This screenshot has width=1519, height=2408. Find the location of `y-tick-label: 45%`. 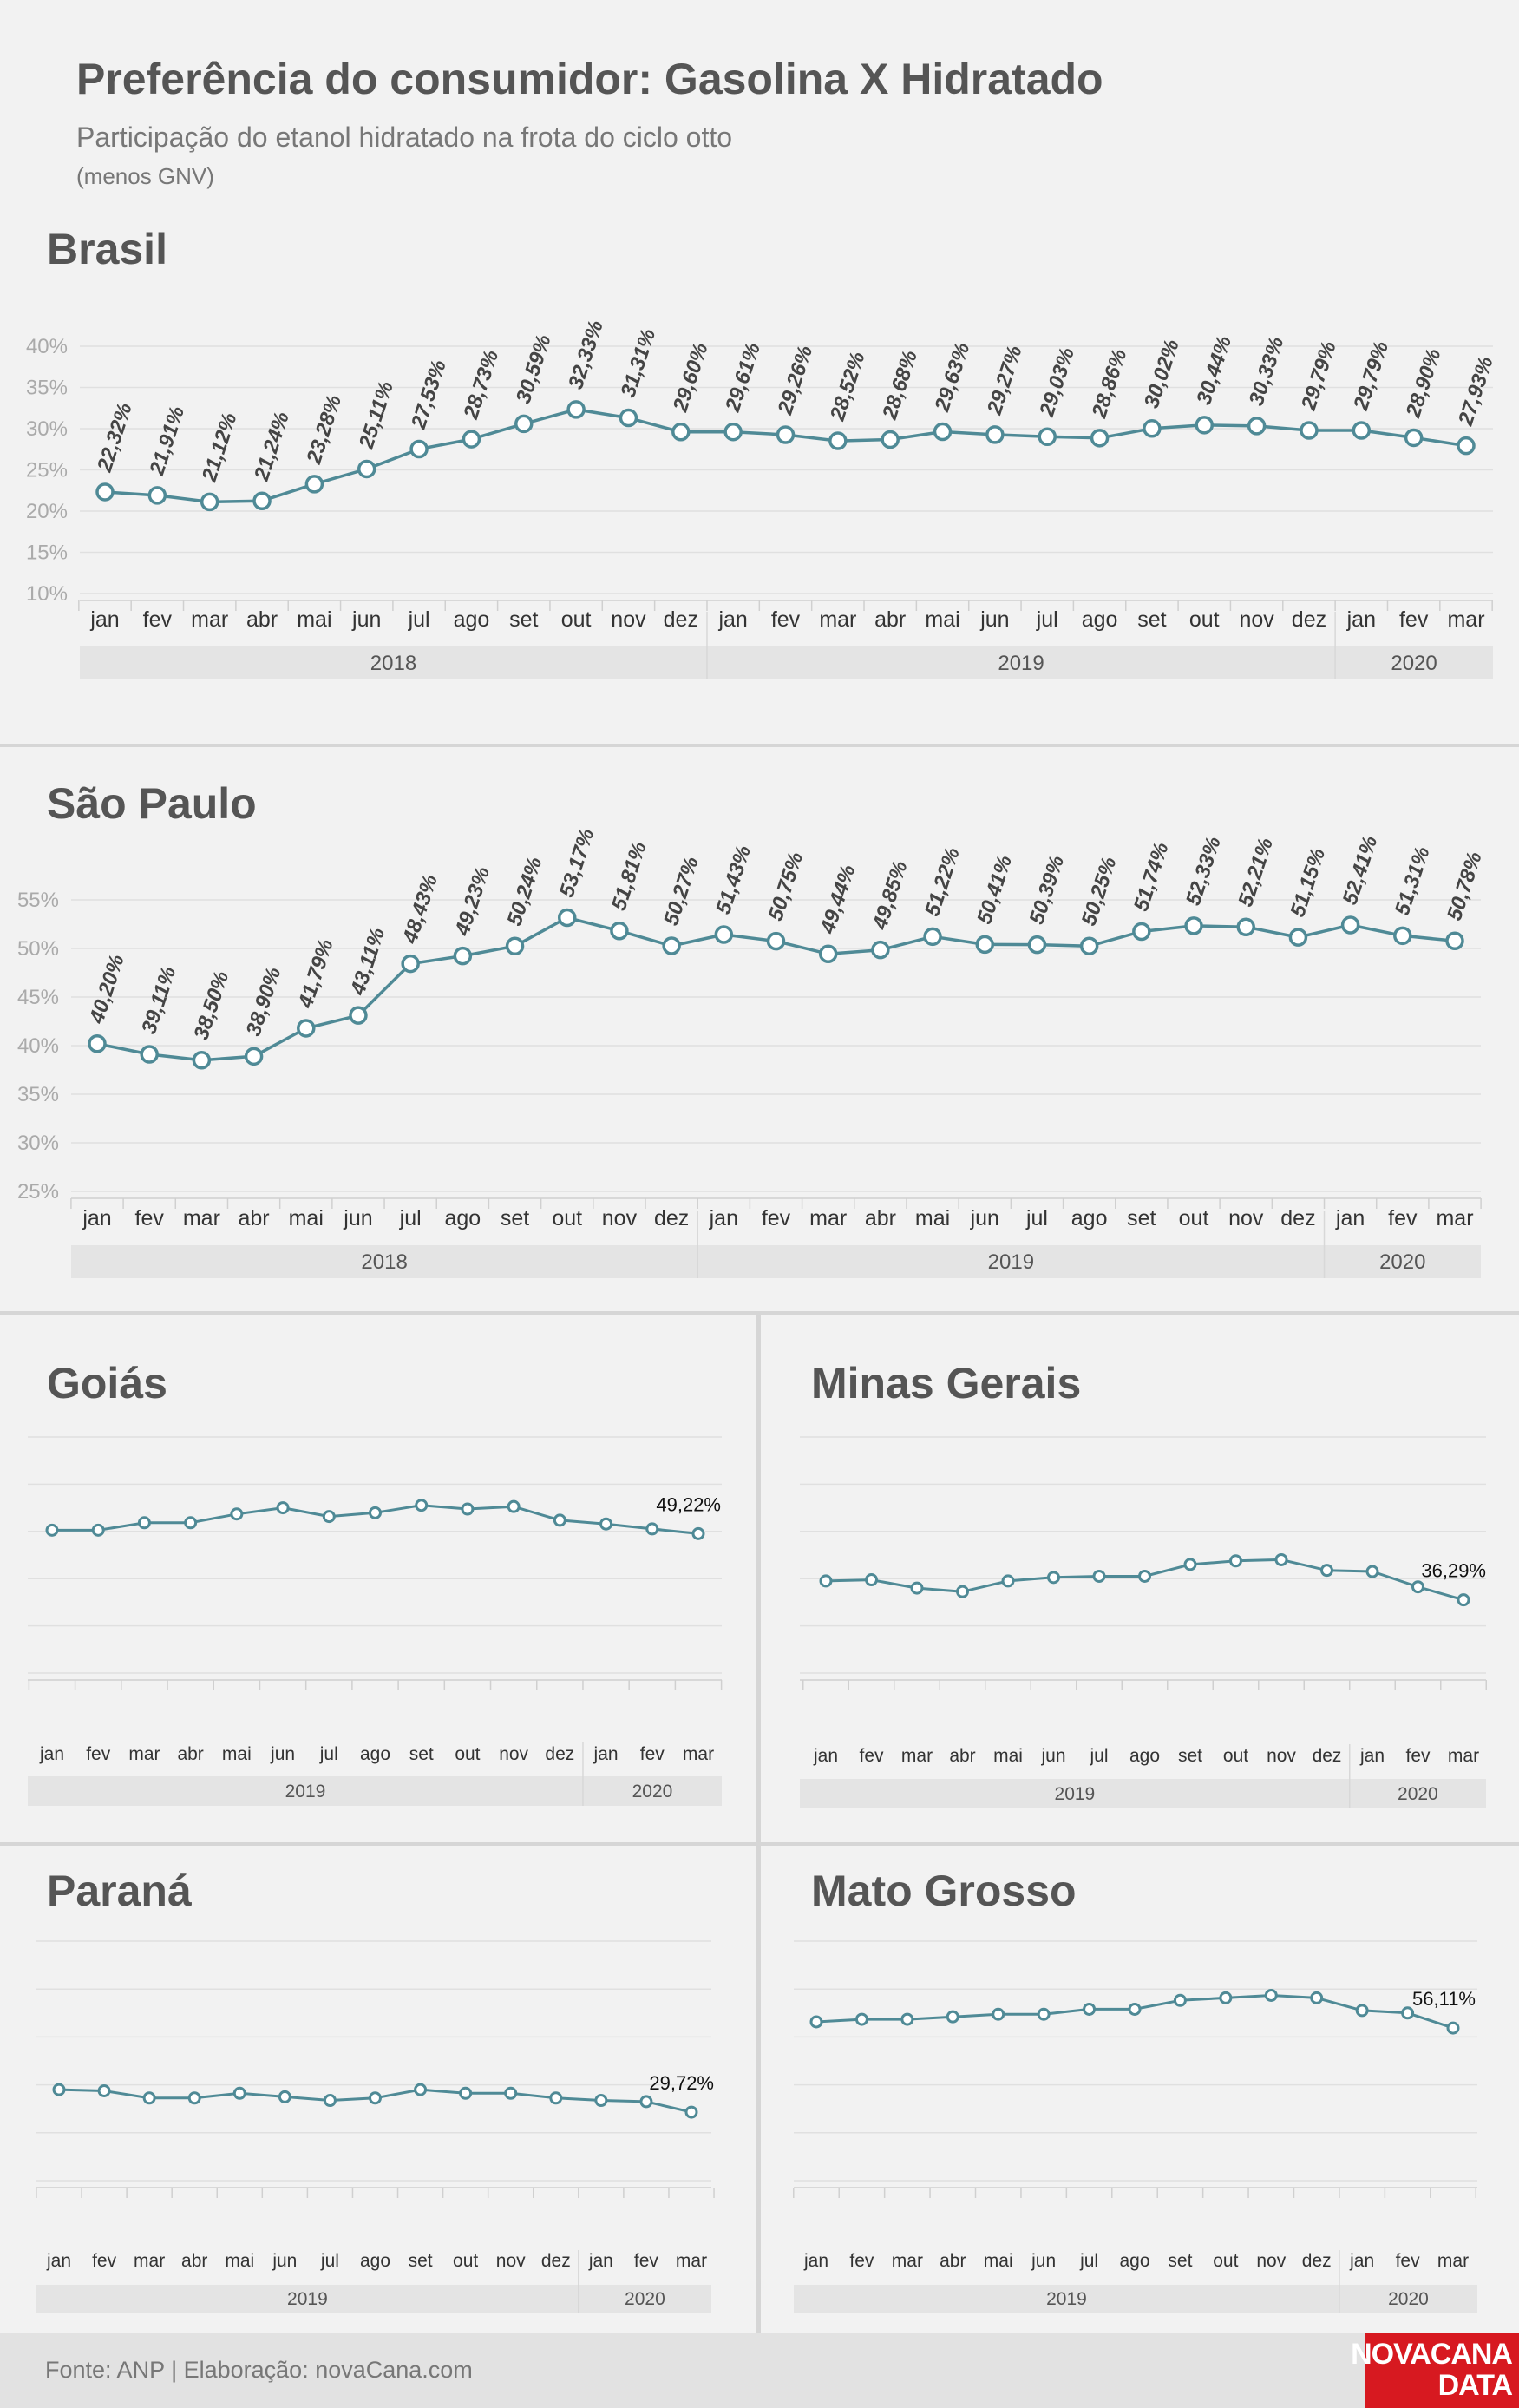

y-tick-label: 45% is located at coordinates (38, 997).